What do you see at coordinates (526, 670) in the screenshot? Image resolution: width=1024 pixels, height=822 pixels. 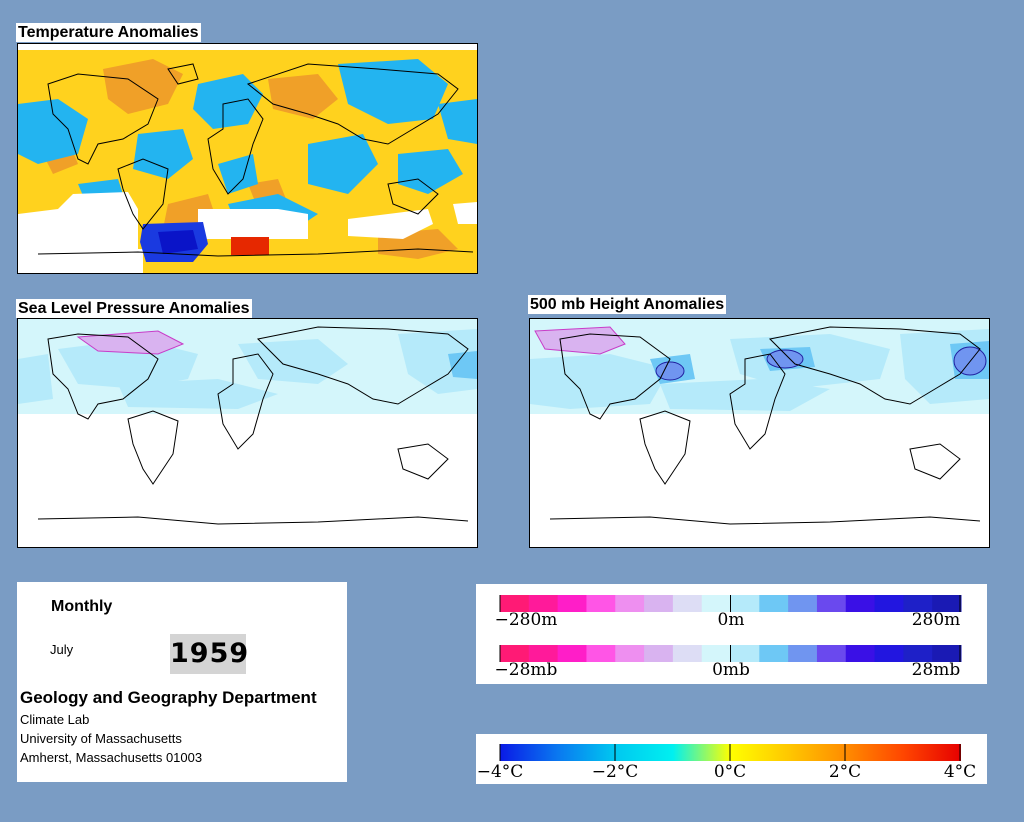 I see `pressure-tick-min: −28mb` at bounding box center [526, 670].